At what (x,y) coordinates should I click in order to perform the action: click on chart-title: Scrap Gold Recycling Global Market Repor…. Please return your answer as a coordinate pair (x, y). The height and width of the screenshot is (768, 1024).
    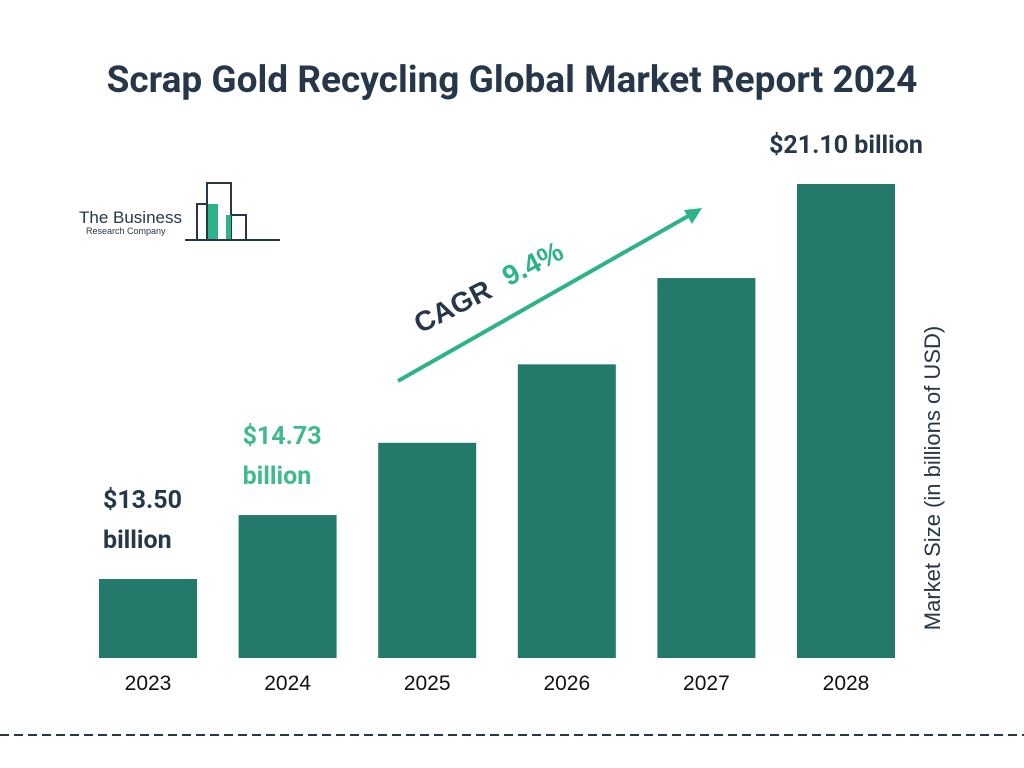
    Looking at the image, I should click on (512, 80).